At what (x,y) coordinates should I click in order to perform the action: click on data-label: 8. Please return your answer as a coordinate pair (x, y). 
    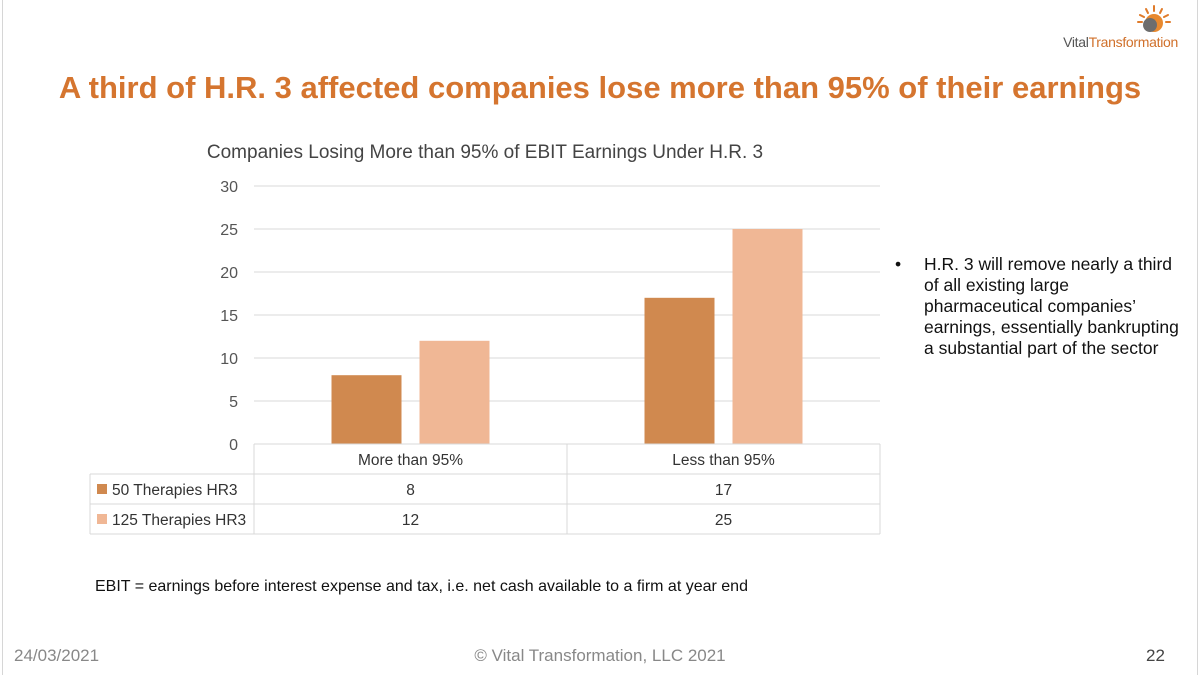
    Looking at the image, I should click on (410, 490).